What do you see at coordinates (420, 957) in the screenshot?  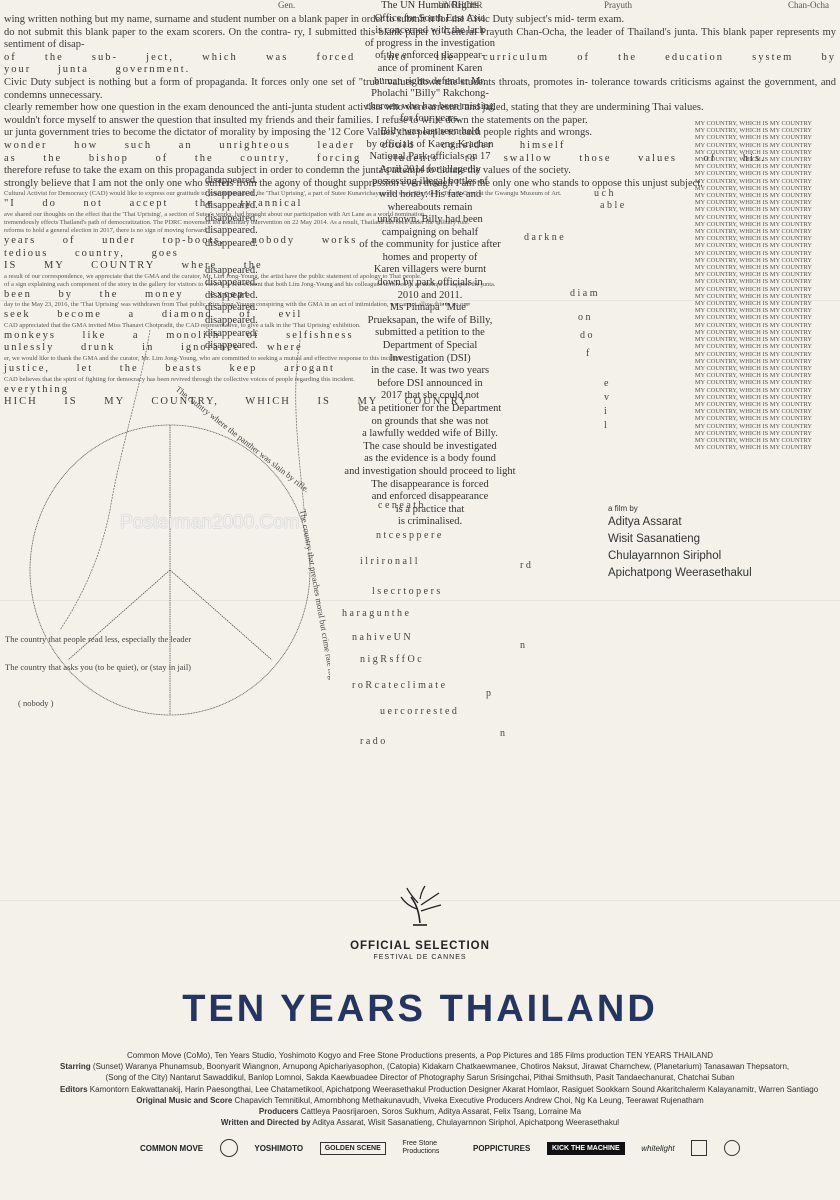 I see `festival-label: FESTIVAL DE CANNES` at bounding box center [420, 957].